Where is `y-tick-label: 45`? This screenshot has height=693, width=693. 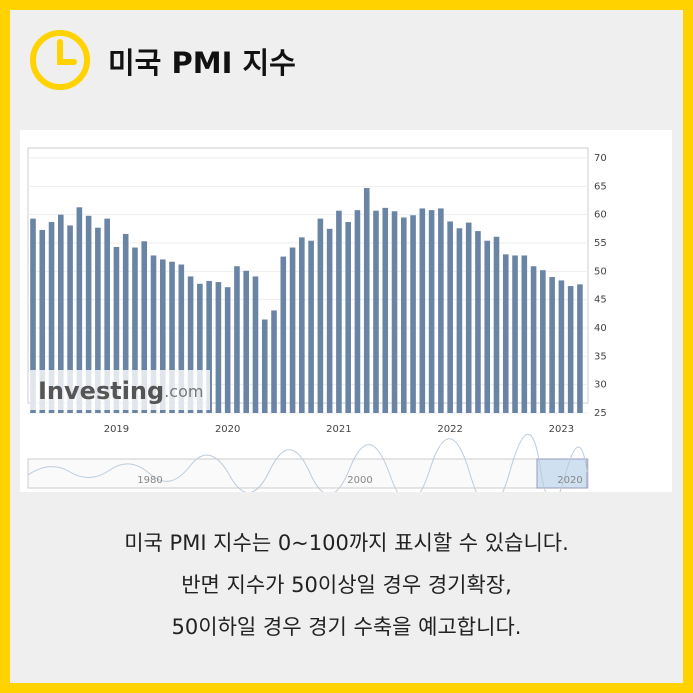 y-tick-label: 45 is located at coordinates (600, 300).